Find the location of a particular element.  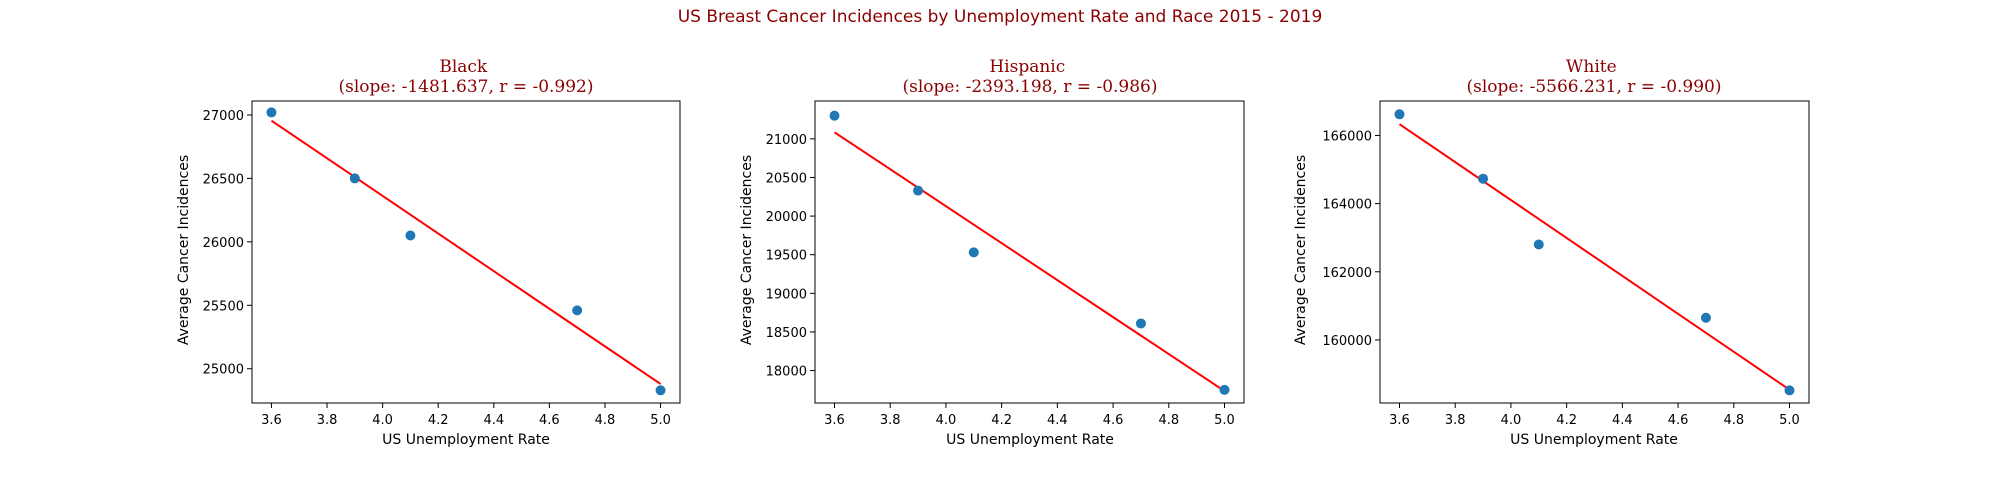

panel-title-line1: Hispanic is located at coordinates (1027, 67).